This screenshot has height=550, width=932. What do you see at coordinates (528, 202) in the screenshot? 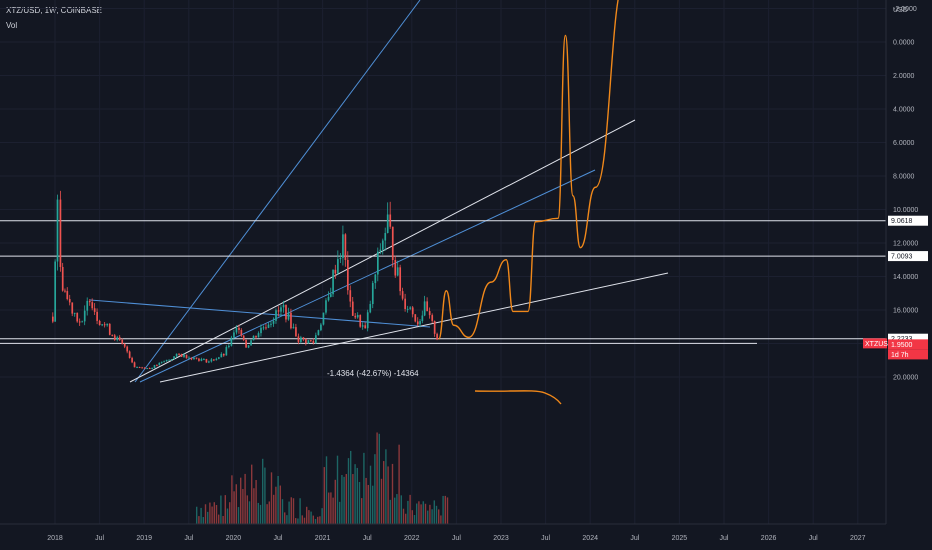
I see `projection-drawing` at bounding box center [528, 202].